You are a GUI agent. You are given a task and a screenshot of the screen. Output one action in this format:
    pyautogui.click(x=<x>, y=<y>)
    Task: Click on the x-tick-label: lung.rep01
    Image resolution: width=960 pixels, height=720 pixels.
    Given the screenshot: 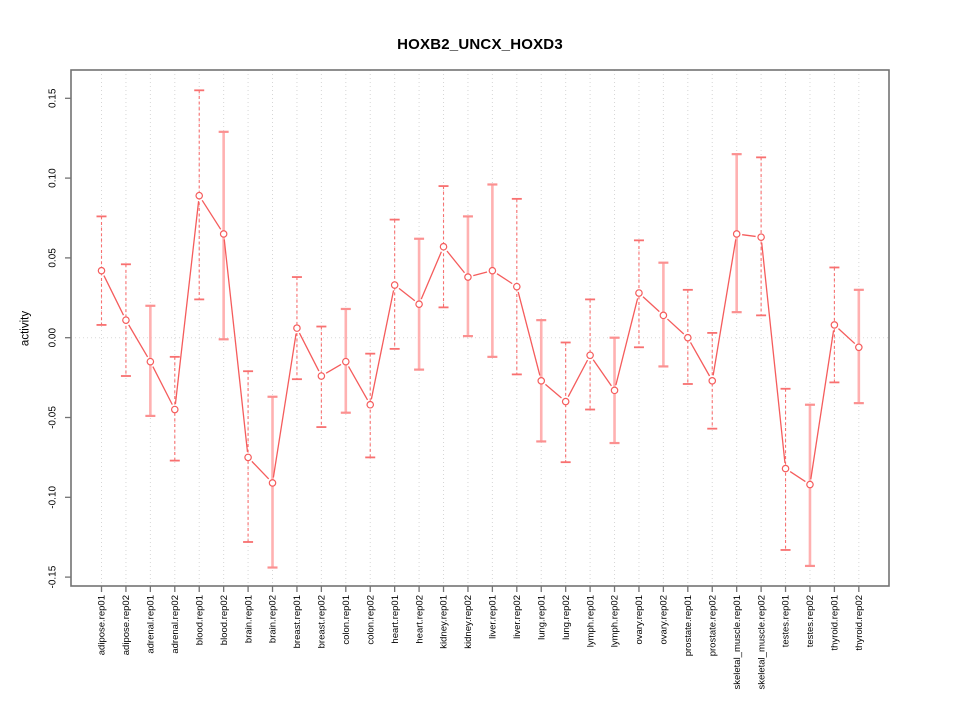 What is the action you would take?
    pyautogui.click(x=541, y=617)
    